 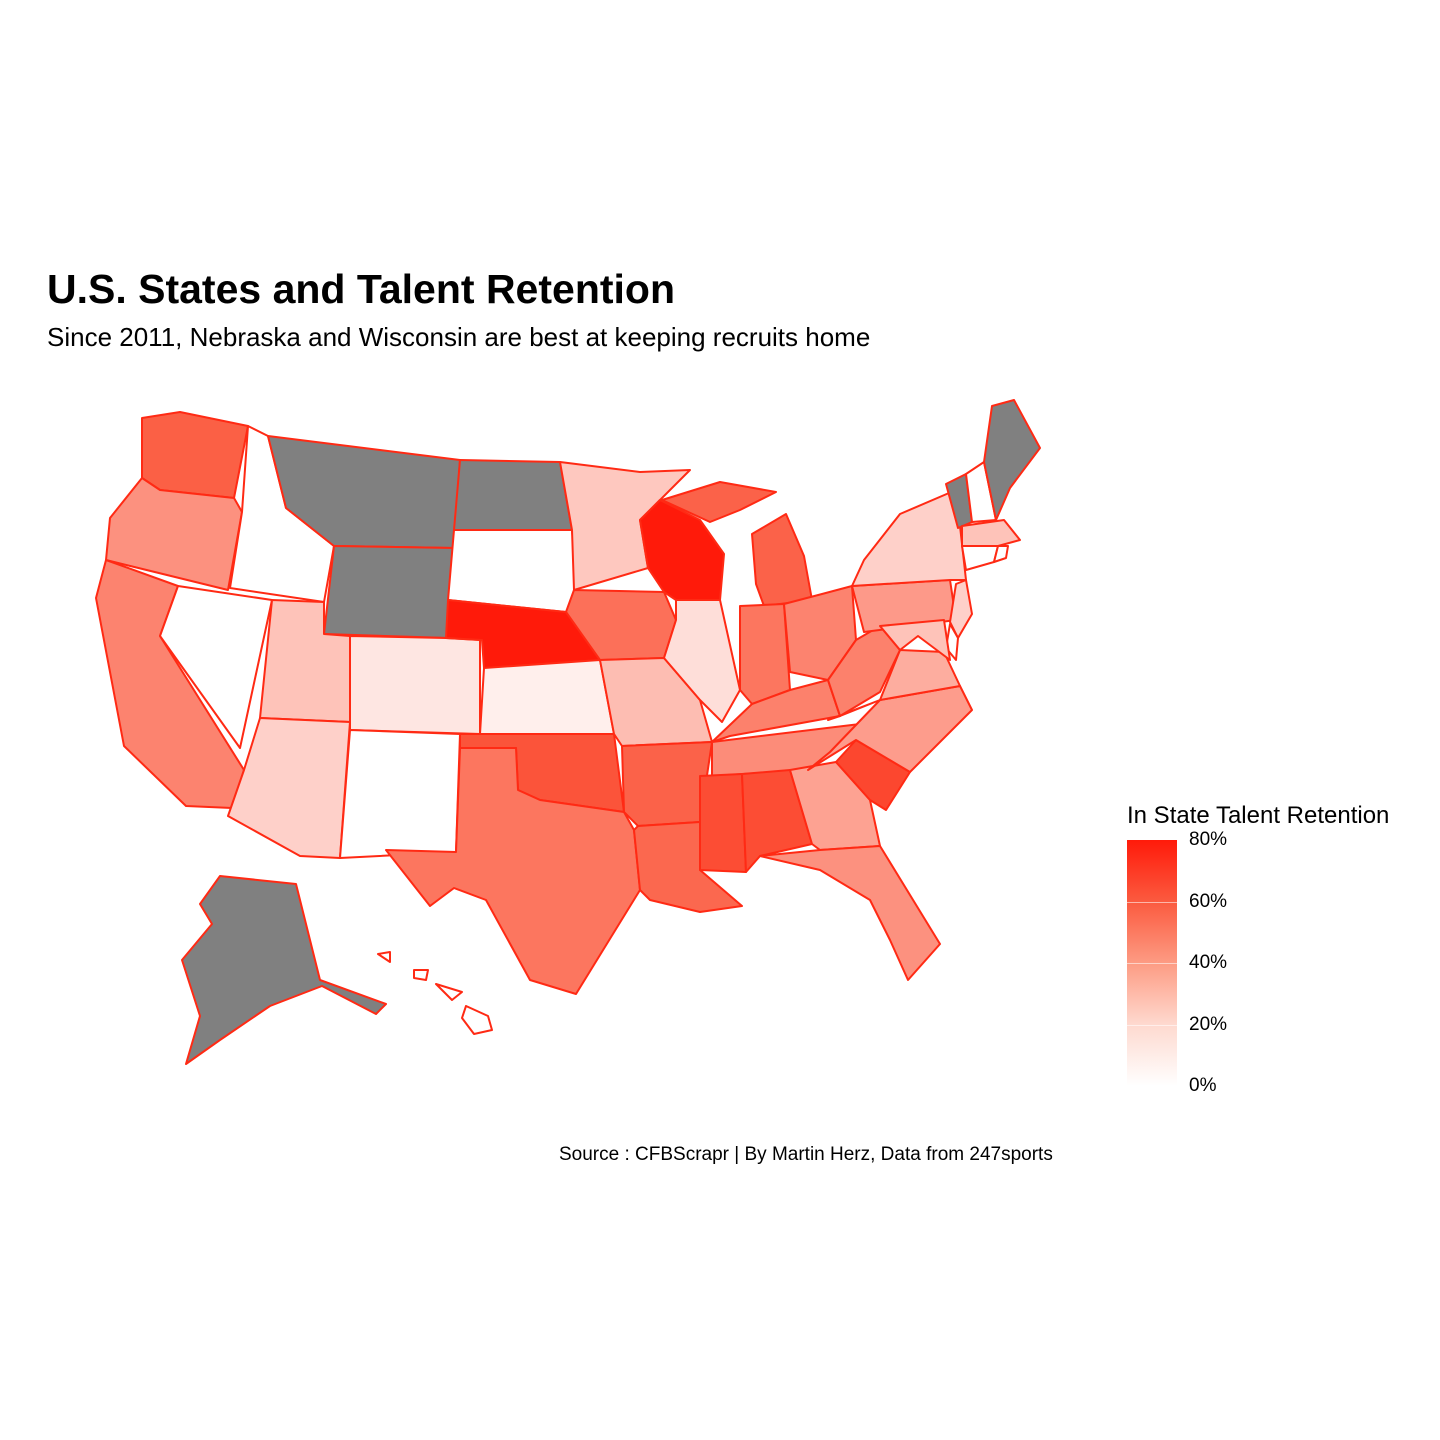 I want to click on state-il, so click(x=702, y=661).